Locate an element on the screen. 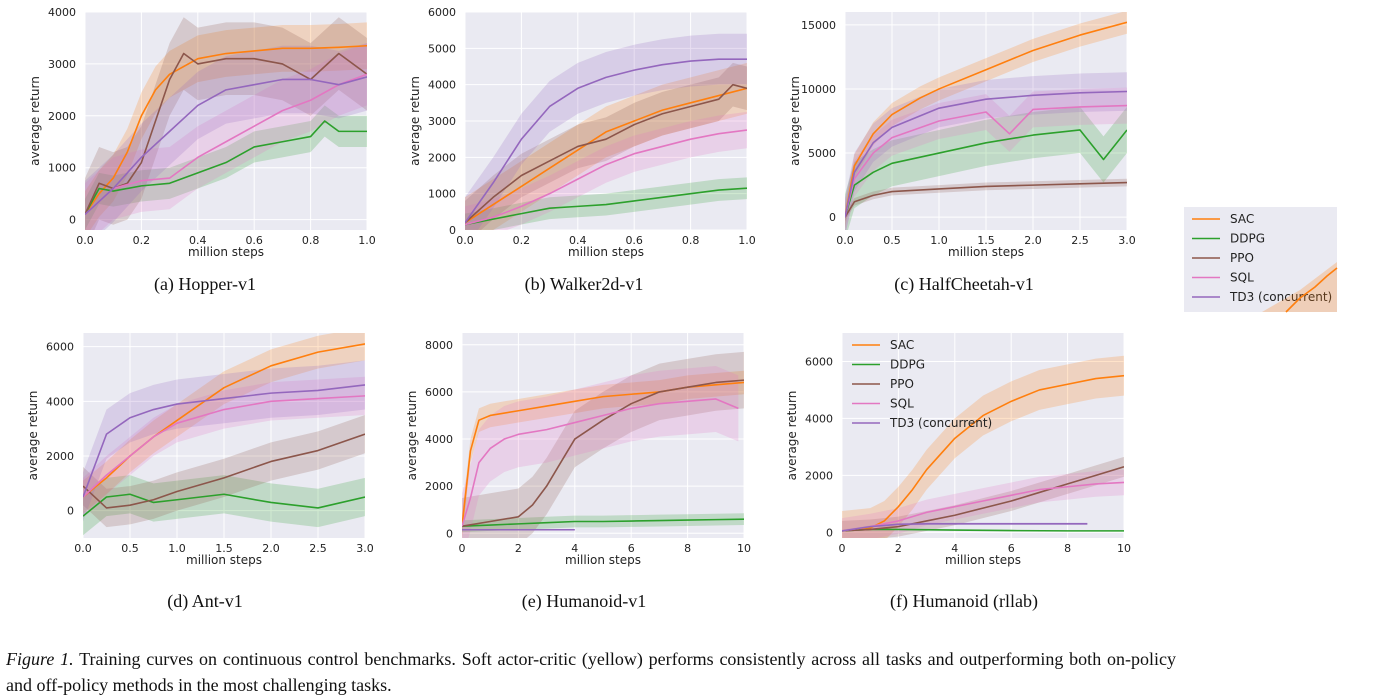 Image resolution: width=1376 pixels, height=698 pixels. y-tick-label: 15000 is located at coordinates (818, 25).